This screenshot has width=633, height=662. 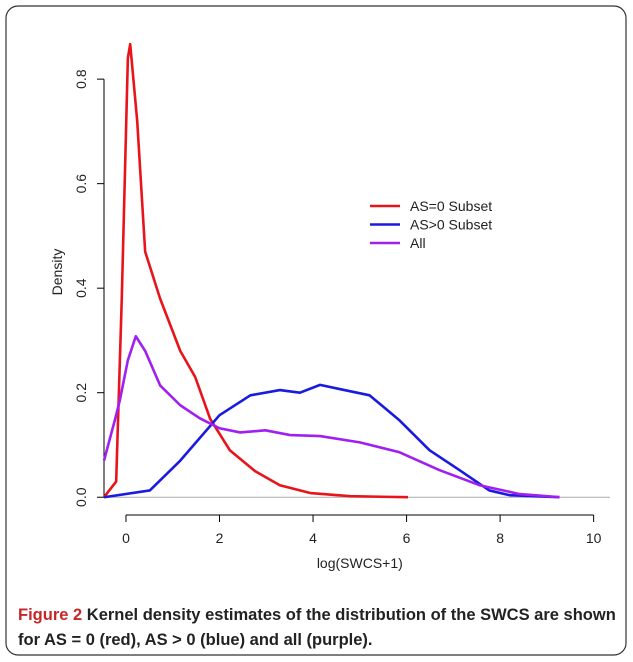 What do you see at coordinates (81, 497) in the screenshot?
I see `y-tick-label: 0.0` at bounding box center [81, 497].